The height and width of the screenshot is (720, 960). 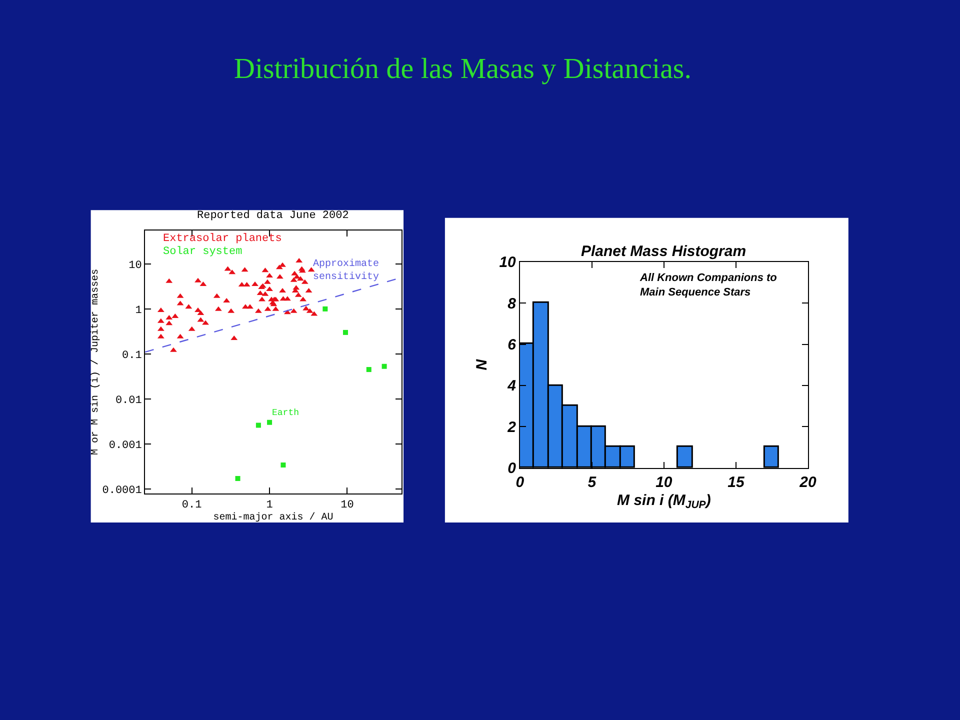 I want to click on x-tick-label: 0.1, so click(x=192, y=505).